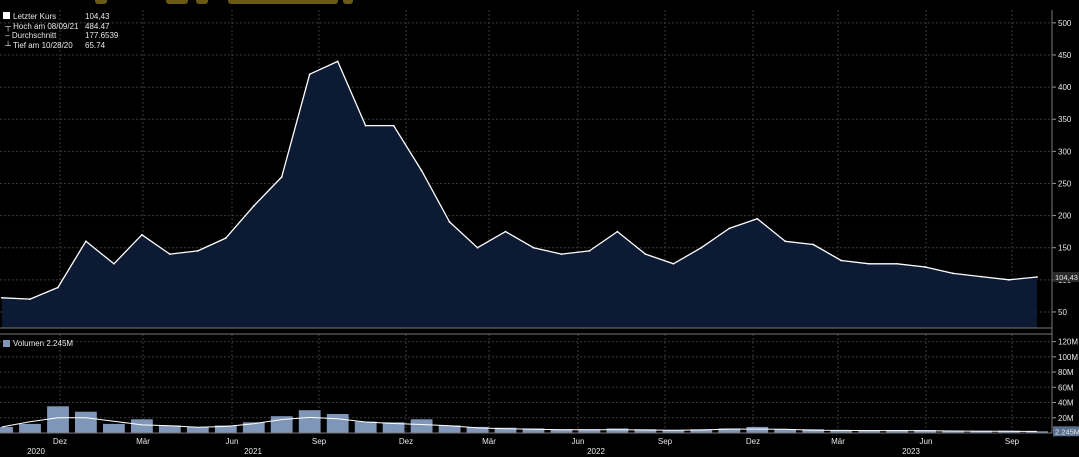 The image size is (1079, 457). I want to click on y-tick-label: 250, so click(1065, 183).